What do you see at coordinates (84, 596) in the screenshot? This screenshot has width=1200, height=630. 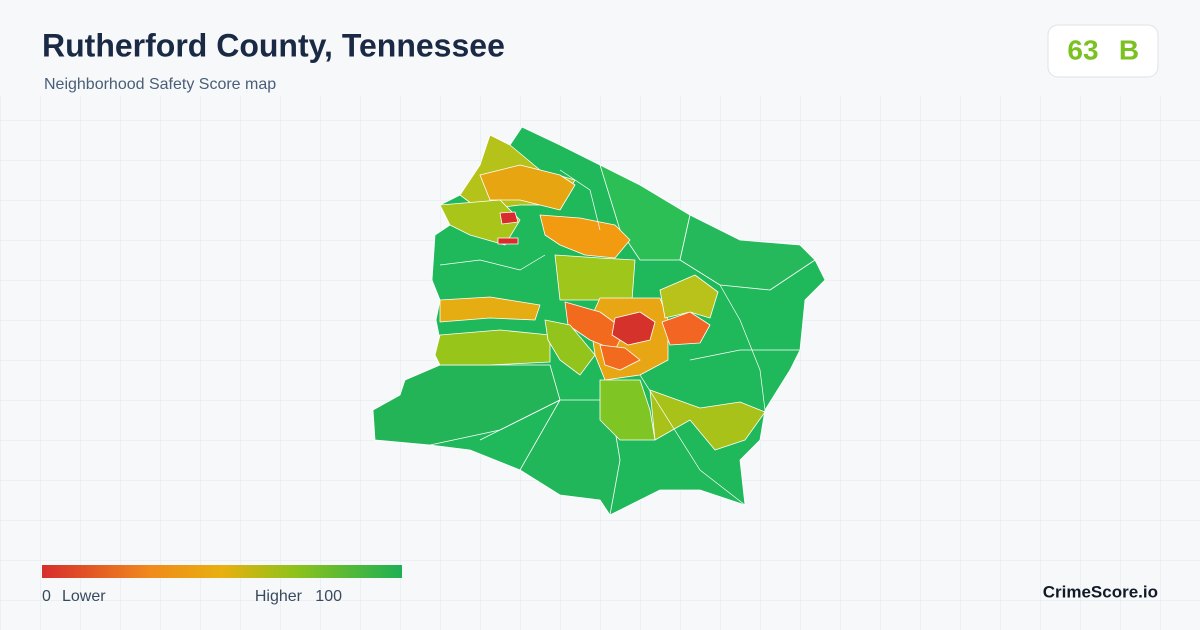 I see `legend-min-label: Lower` at bounding box center [84, 596].